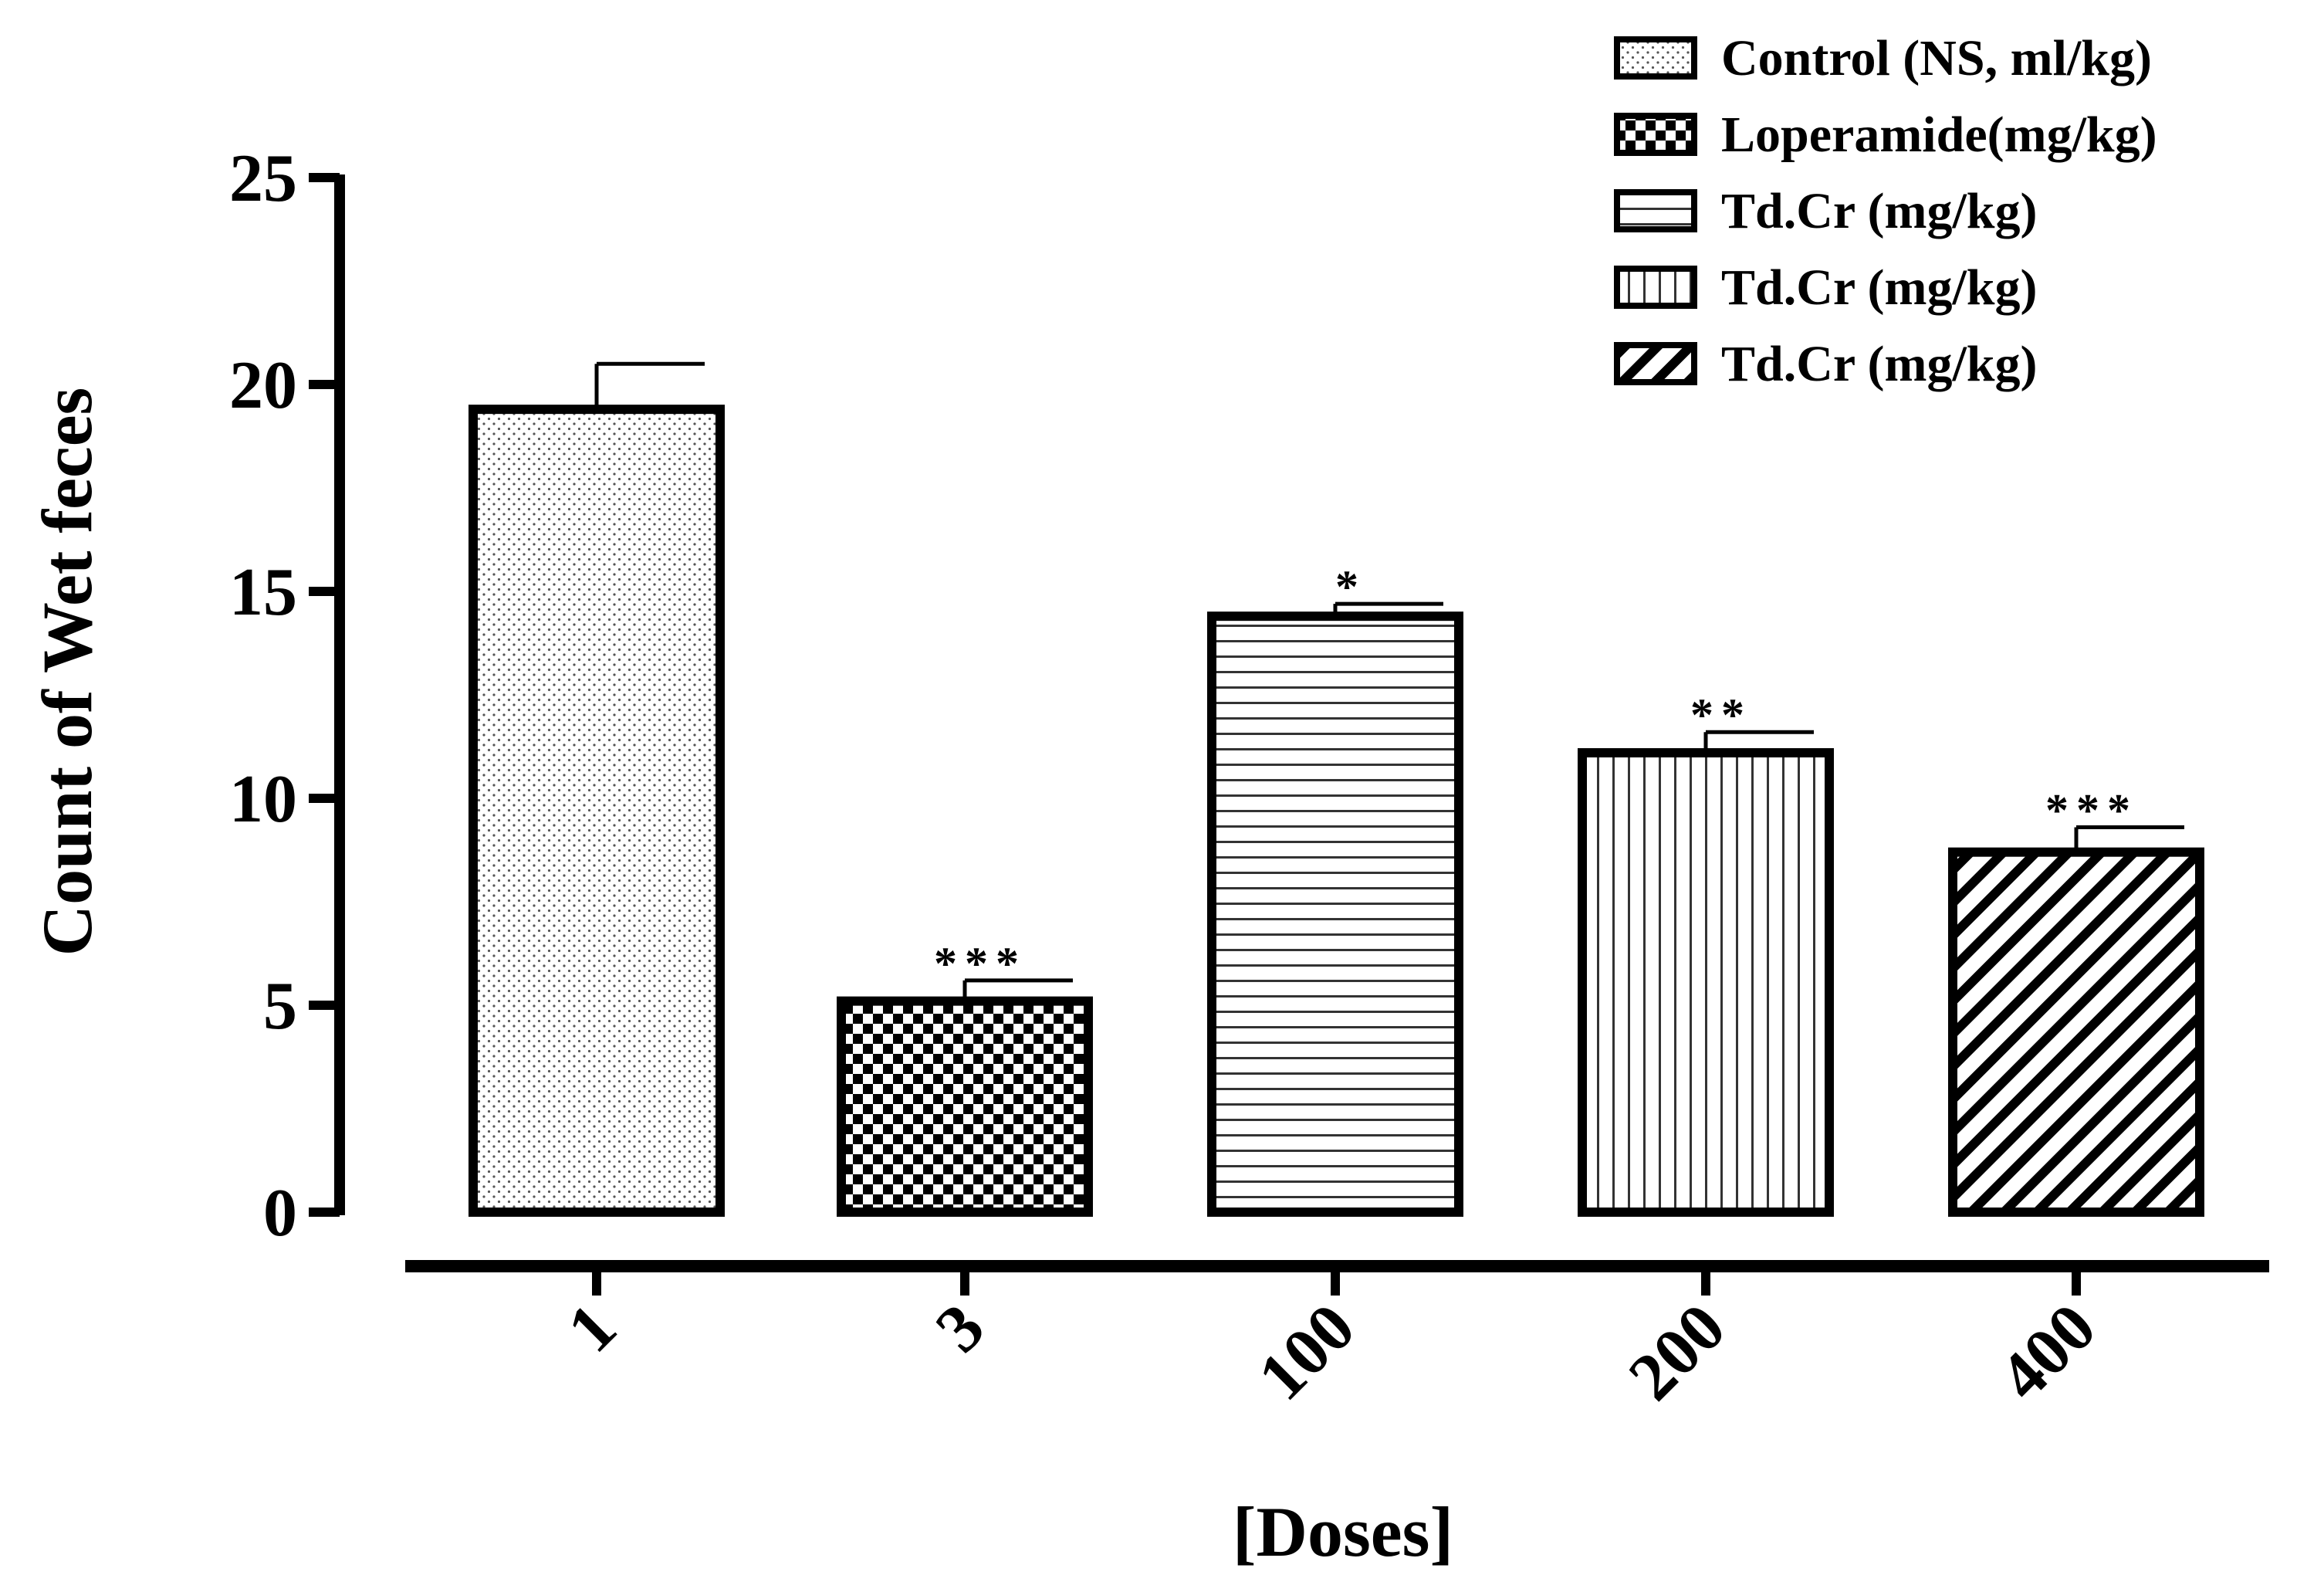 This screenshot has height=1592, width=2324. What do you see at coordinates (592, 1328) in the screenshot?
I see `x-tick-label: 1` at bounding box center [592, 1328].